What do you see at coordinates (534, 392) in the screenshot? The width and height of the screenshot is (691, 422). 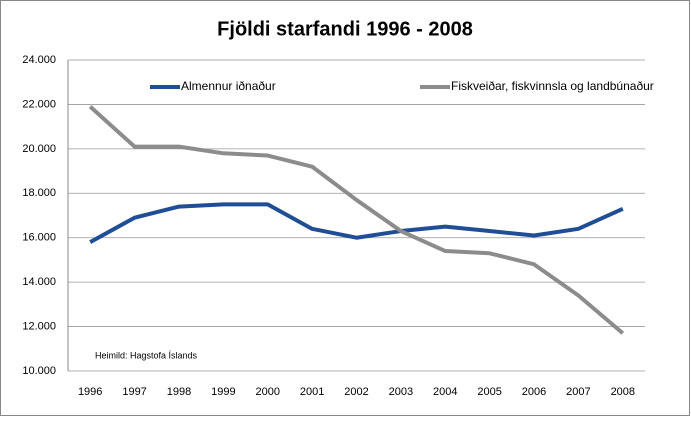 I see `x-tick-label: 2006` at bounding box center [534, 392].